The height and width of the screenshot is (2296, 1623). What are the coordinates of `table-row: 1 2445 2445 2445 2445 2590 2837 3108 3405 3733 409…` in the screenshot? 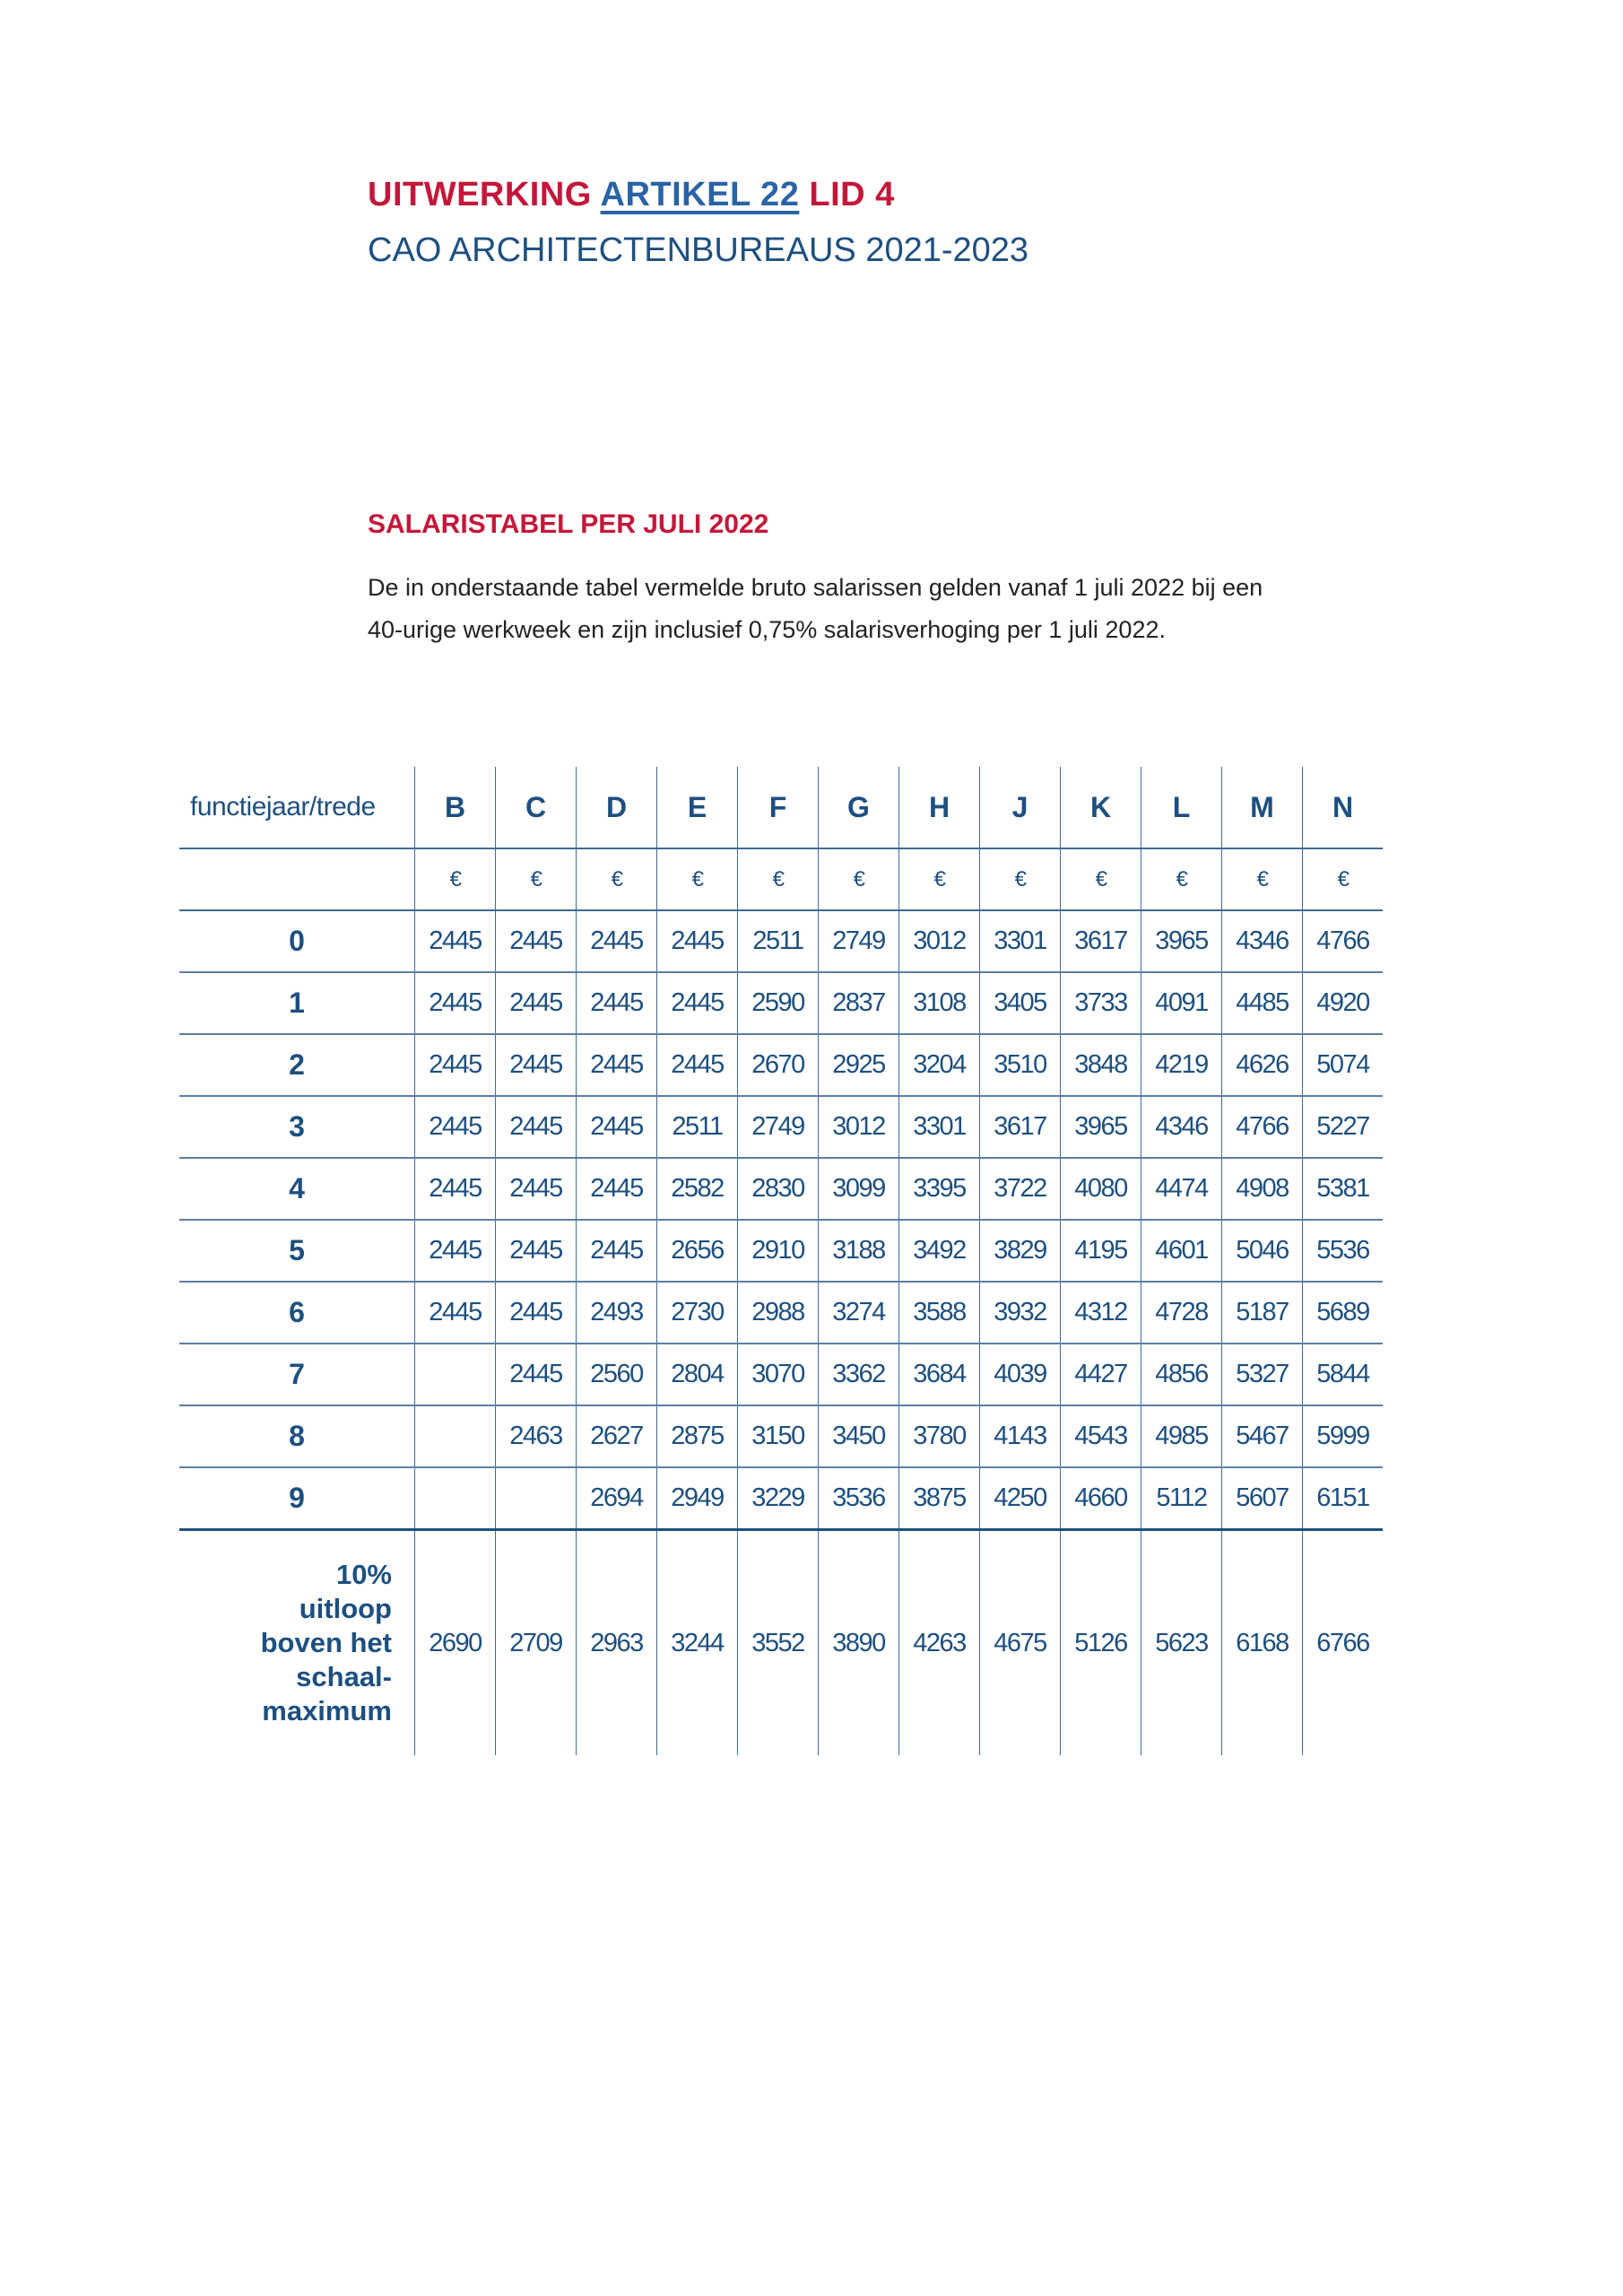 It's located at (781, 1003).